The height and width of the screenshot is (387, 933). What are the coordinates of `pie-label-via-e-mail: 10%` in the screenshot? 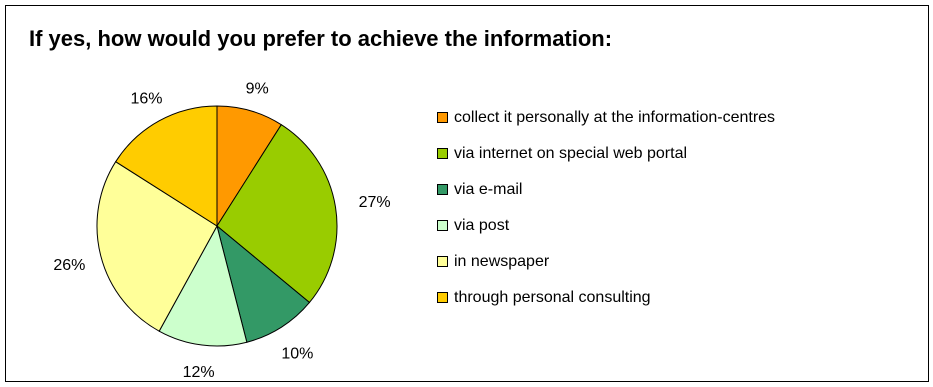 It's located at (297, 354).